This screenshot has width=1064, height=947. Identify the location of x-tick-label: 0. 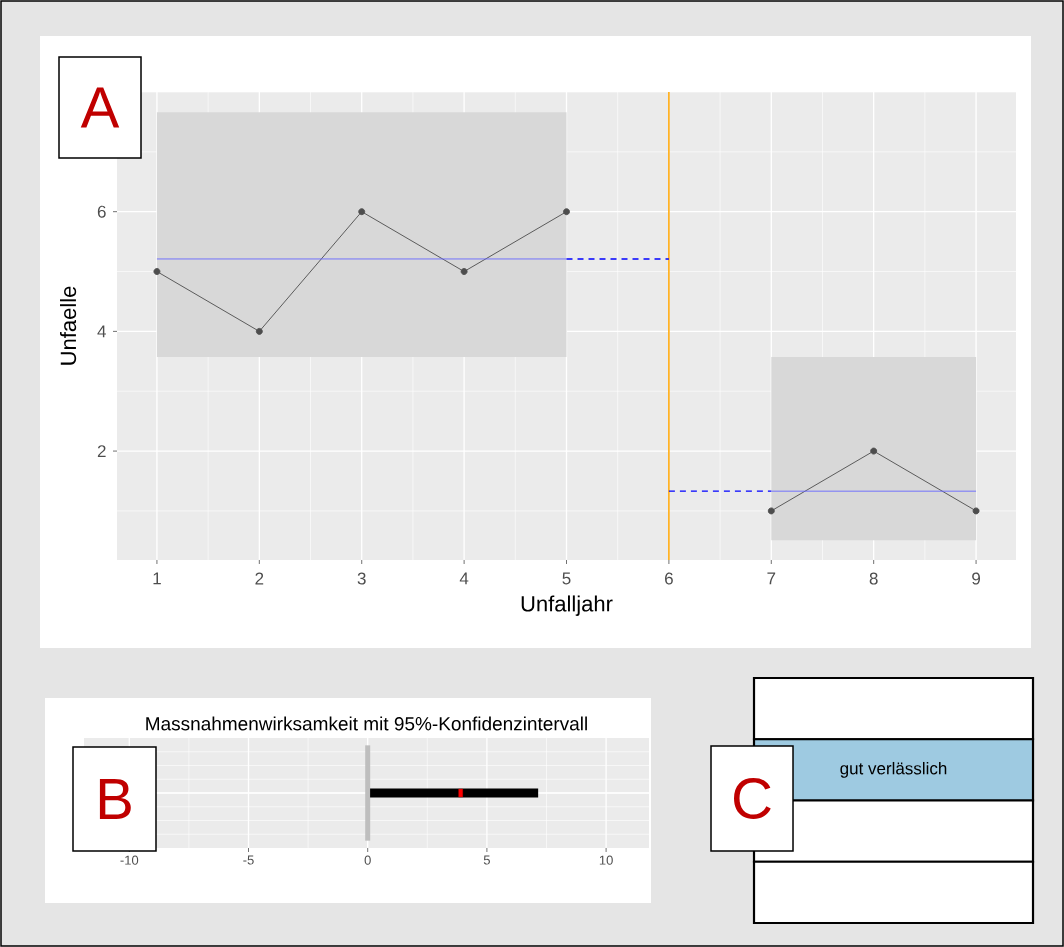
(367, 860).